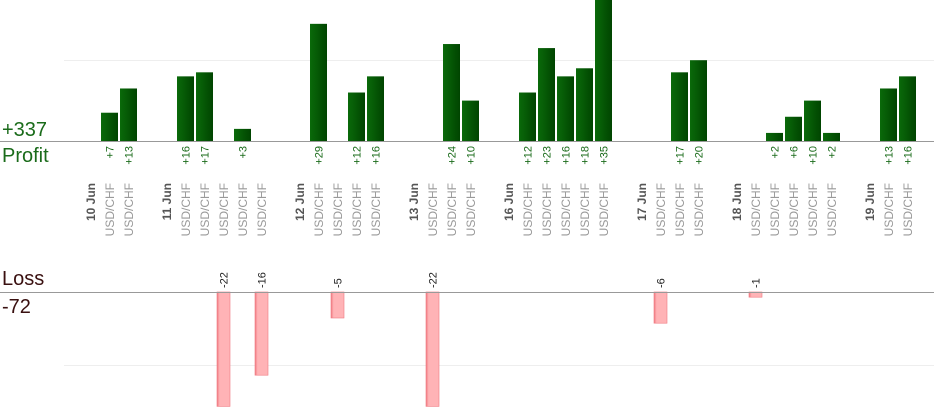 This screenshot has width=934, height=420. What do you see at coordinates (453, 155) in the screenshot?
I see `profit-value-label: +24` at bounding box center [453, 155].